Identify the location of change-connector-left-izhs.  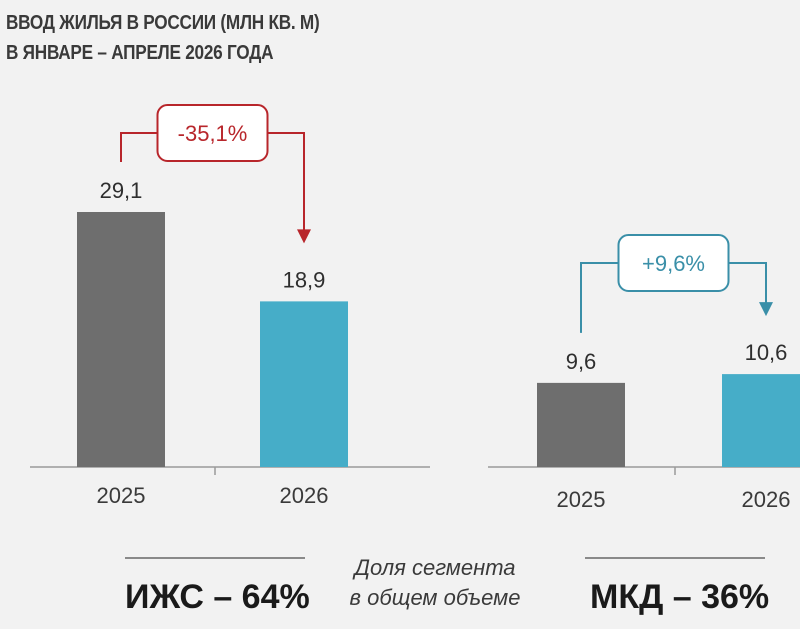
(139, 147).